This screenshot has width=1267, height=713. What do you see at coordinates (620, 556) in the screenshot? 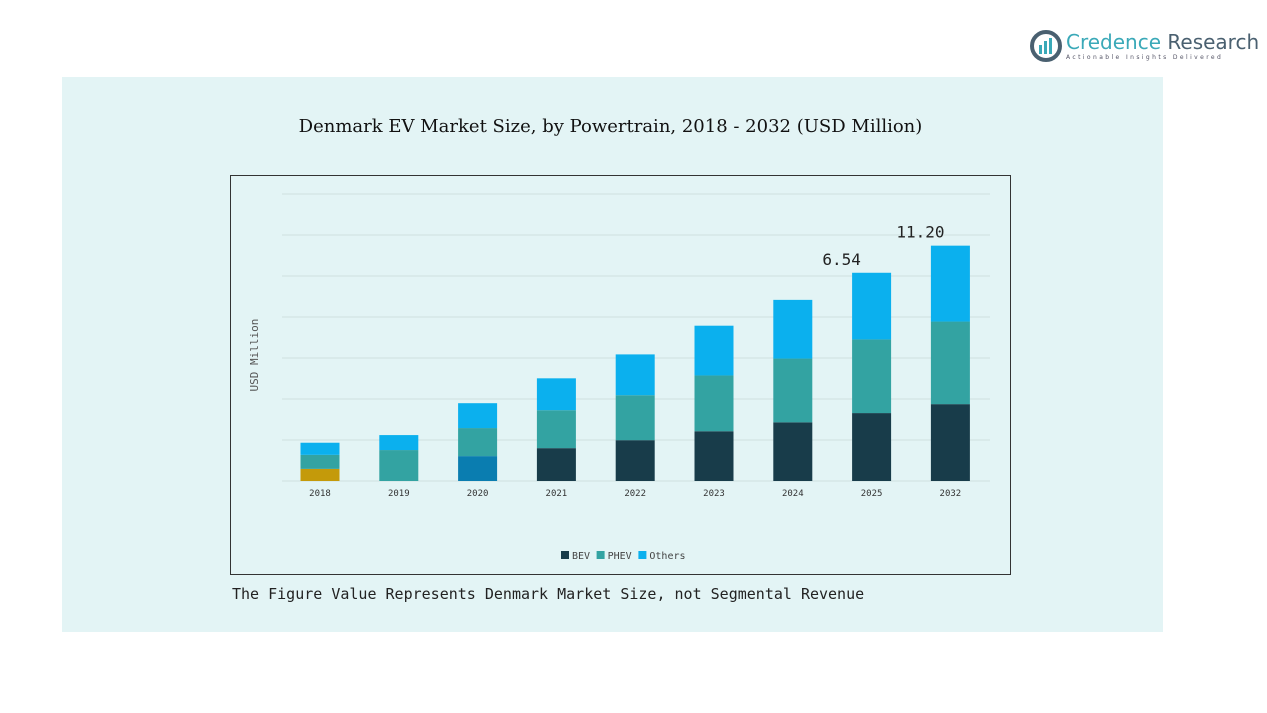
I see `legend-label-phev: PHEV` at bounding box center [620, 556].